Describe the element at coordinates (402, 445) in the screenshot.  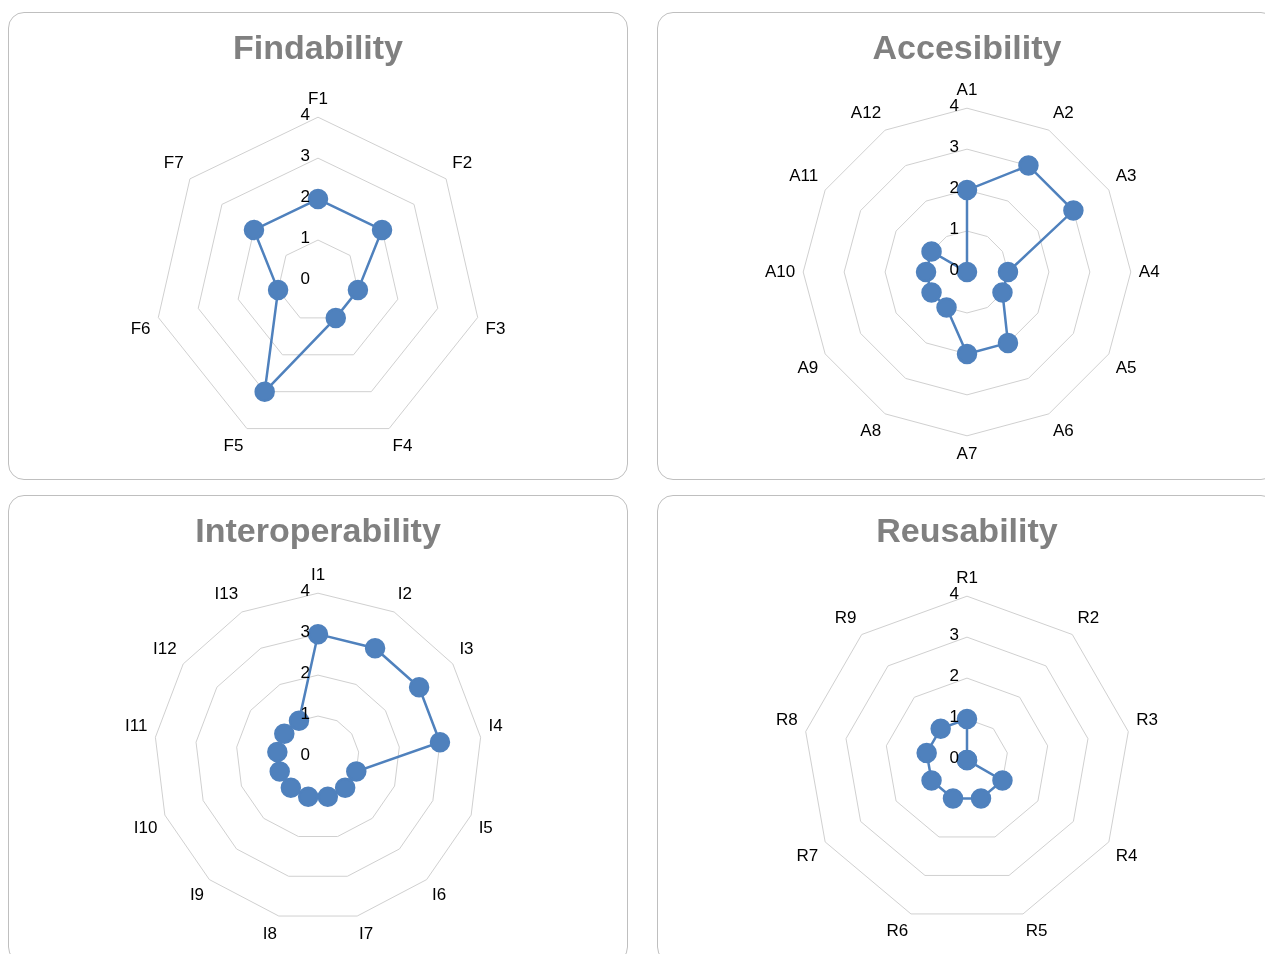
I see `spoke-label: F4` at that location.